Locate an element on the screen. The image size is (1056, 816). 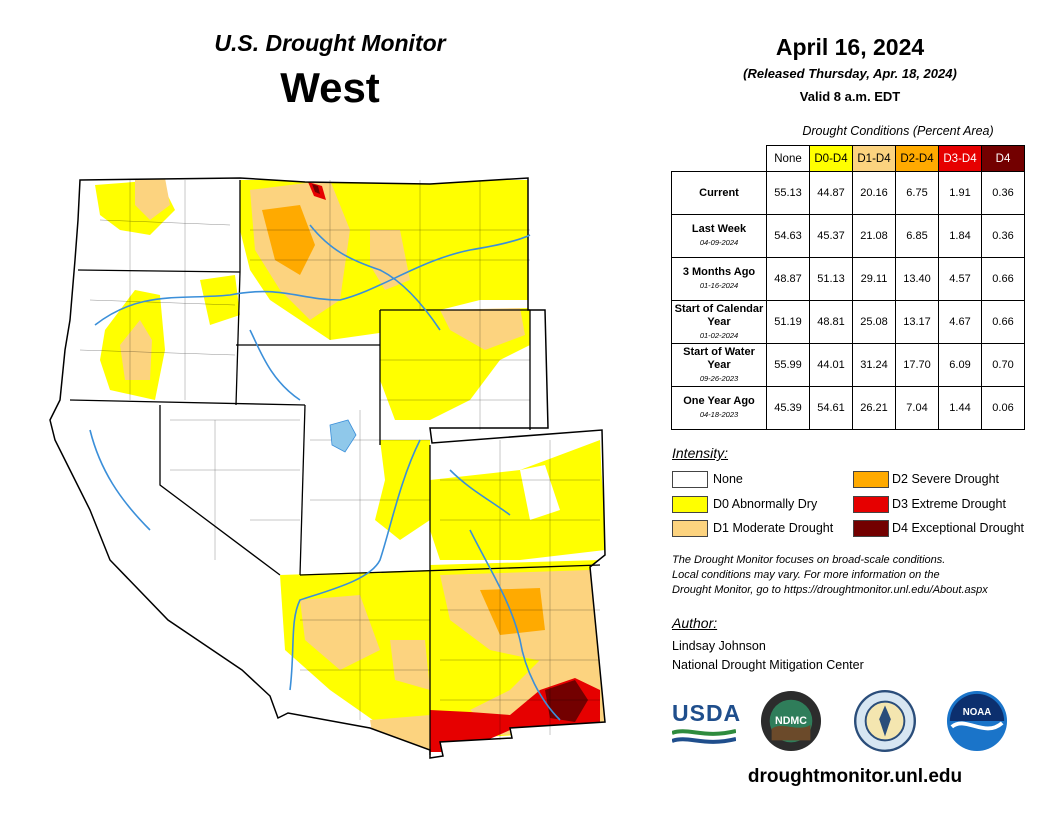
table-cell: 54.63 is located at coordinates (788, 236).